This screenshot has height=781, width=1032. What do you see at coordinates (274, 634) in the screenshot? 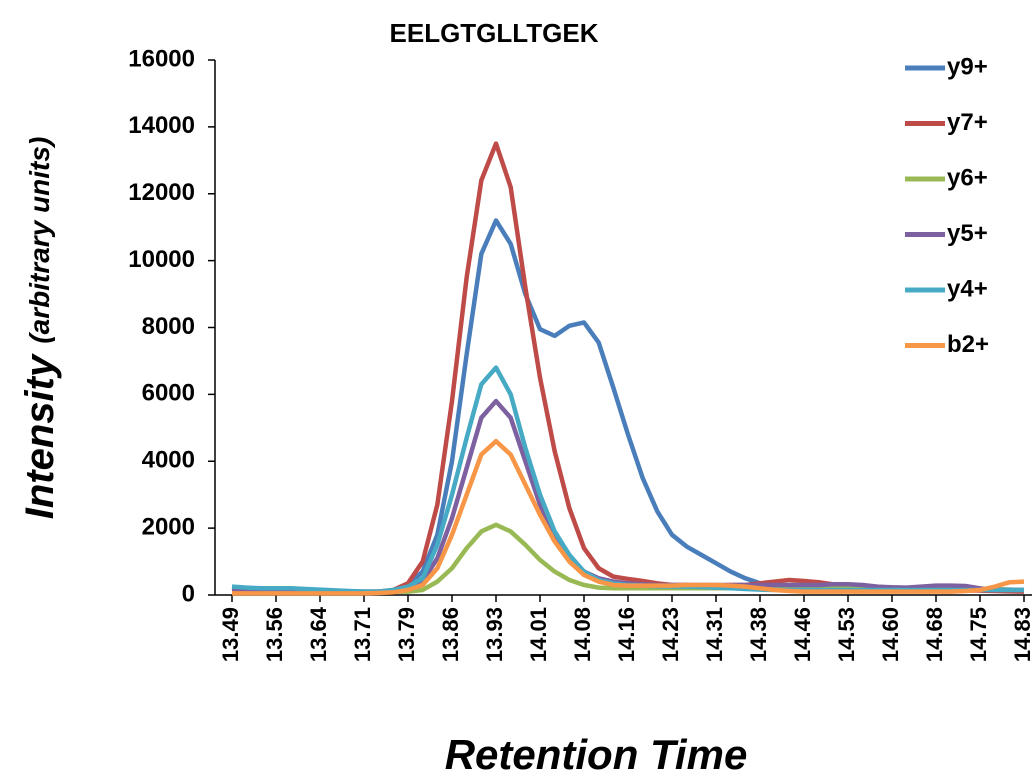
I see `x-tick-label: 13.56` at bounding box center [274, 634].